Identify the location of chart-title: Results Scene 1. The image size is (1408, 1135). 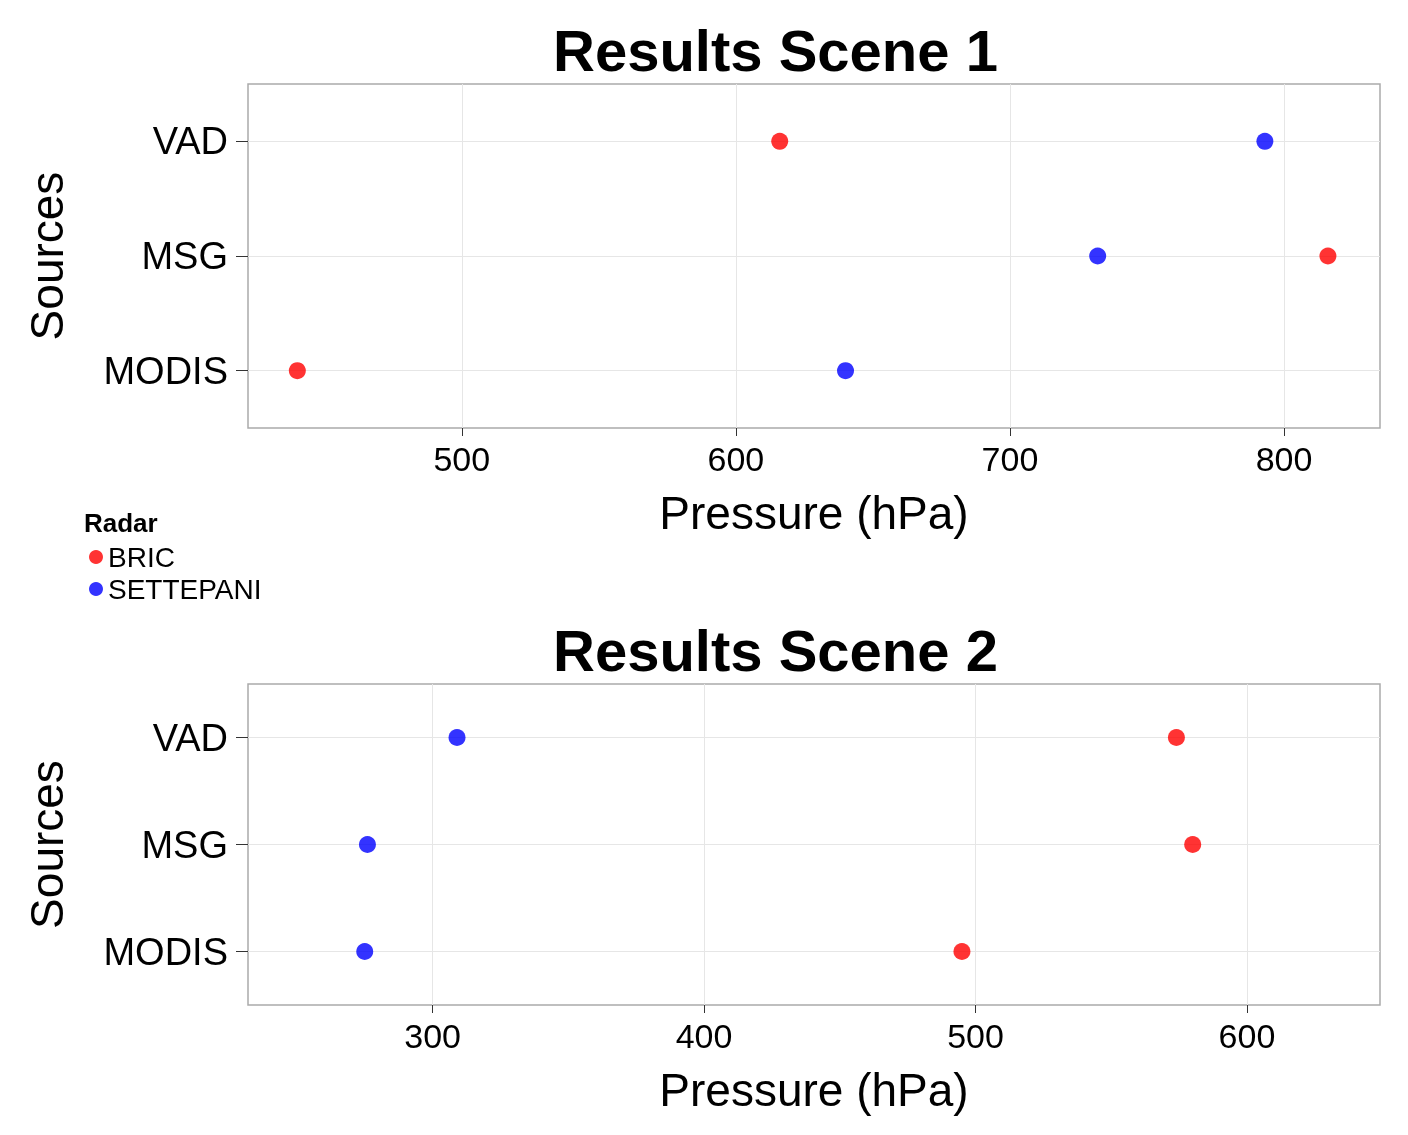
(775, 50).